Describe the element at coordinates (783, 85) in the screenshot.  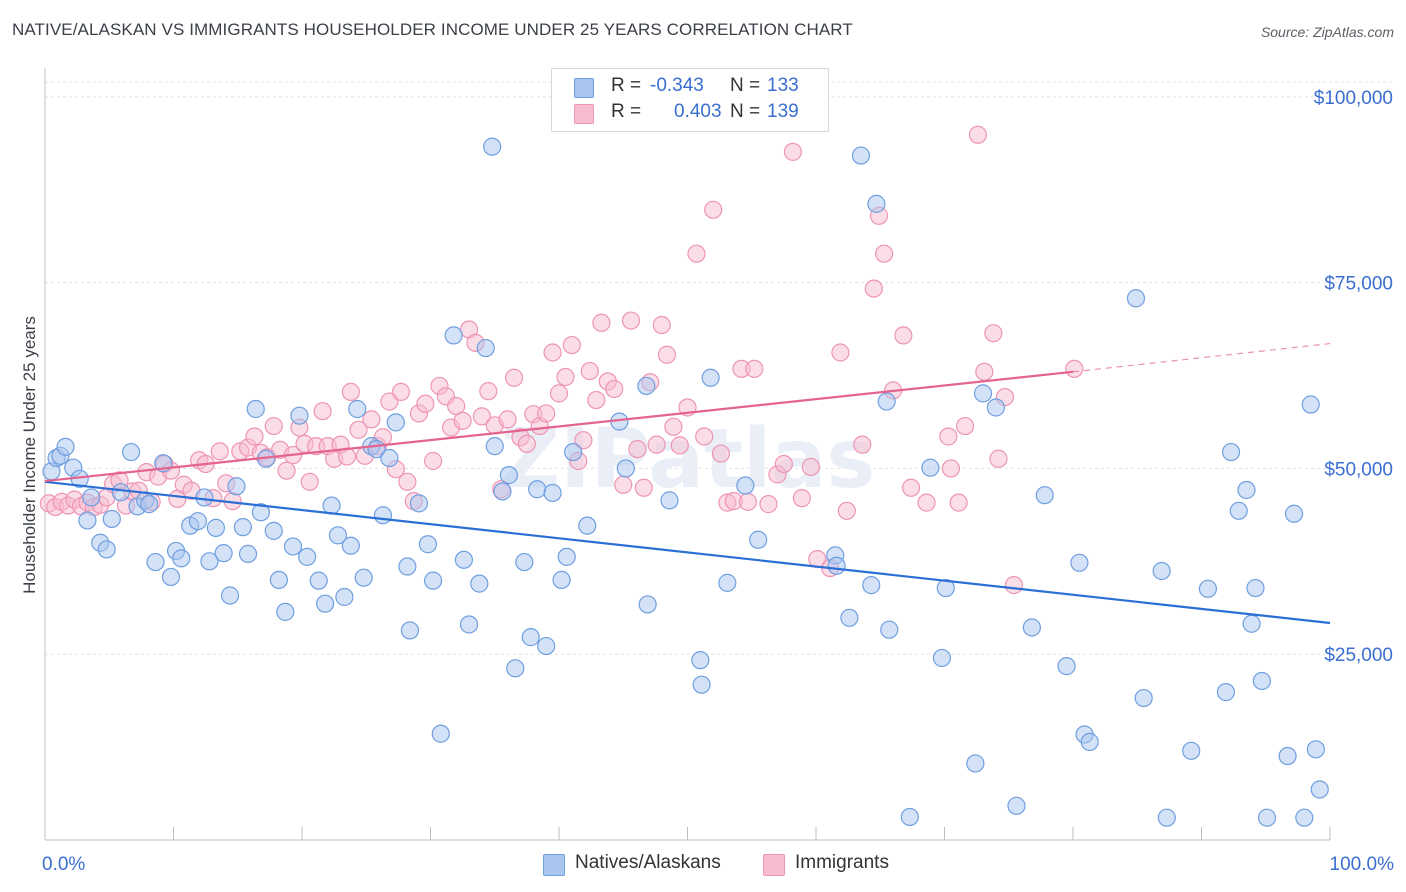
I see `natives-n-value: 133` at that location.